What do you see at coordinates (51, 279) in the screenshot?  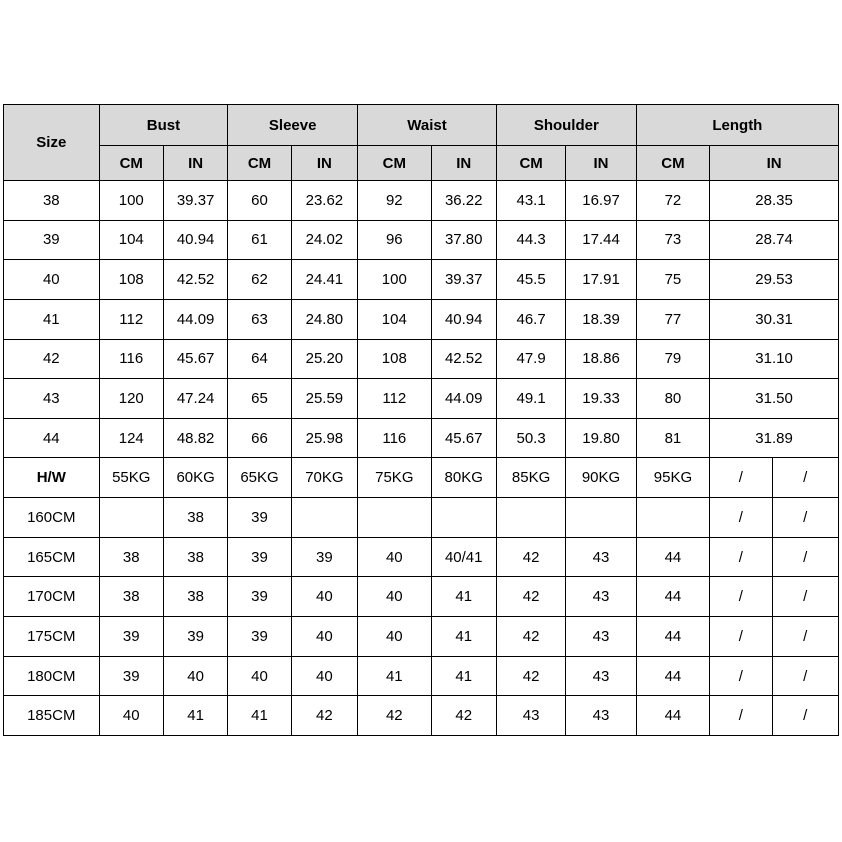 I see `size-value-cell: 40` at bounding box center [51, 279].